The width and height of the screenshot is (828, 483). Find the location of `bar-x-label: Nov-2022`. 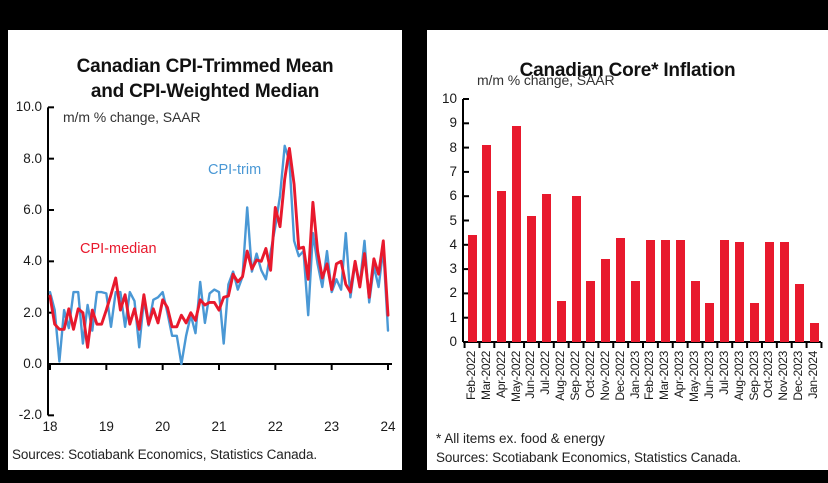

bar-x-label: Nov-2022 is located at coordinates (604, 376).